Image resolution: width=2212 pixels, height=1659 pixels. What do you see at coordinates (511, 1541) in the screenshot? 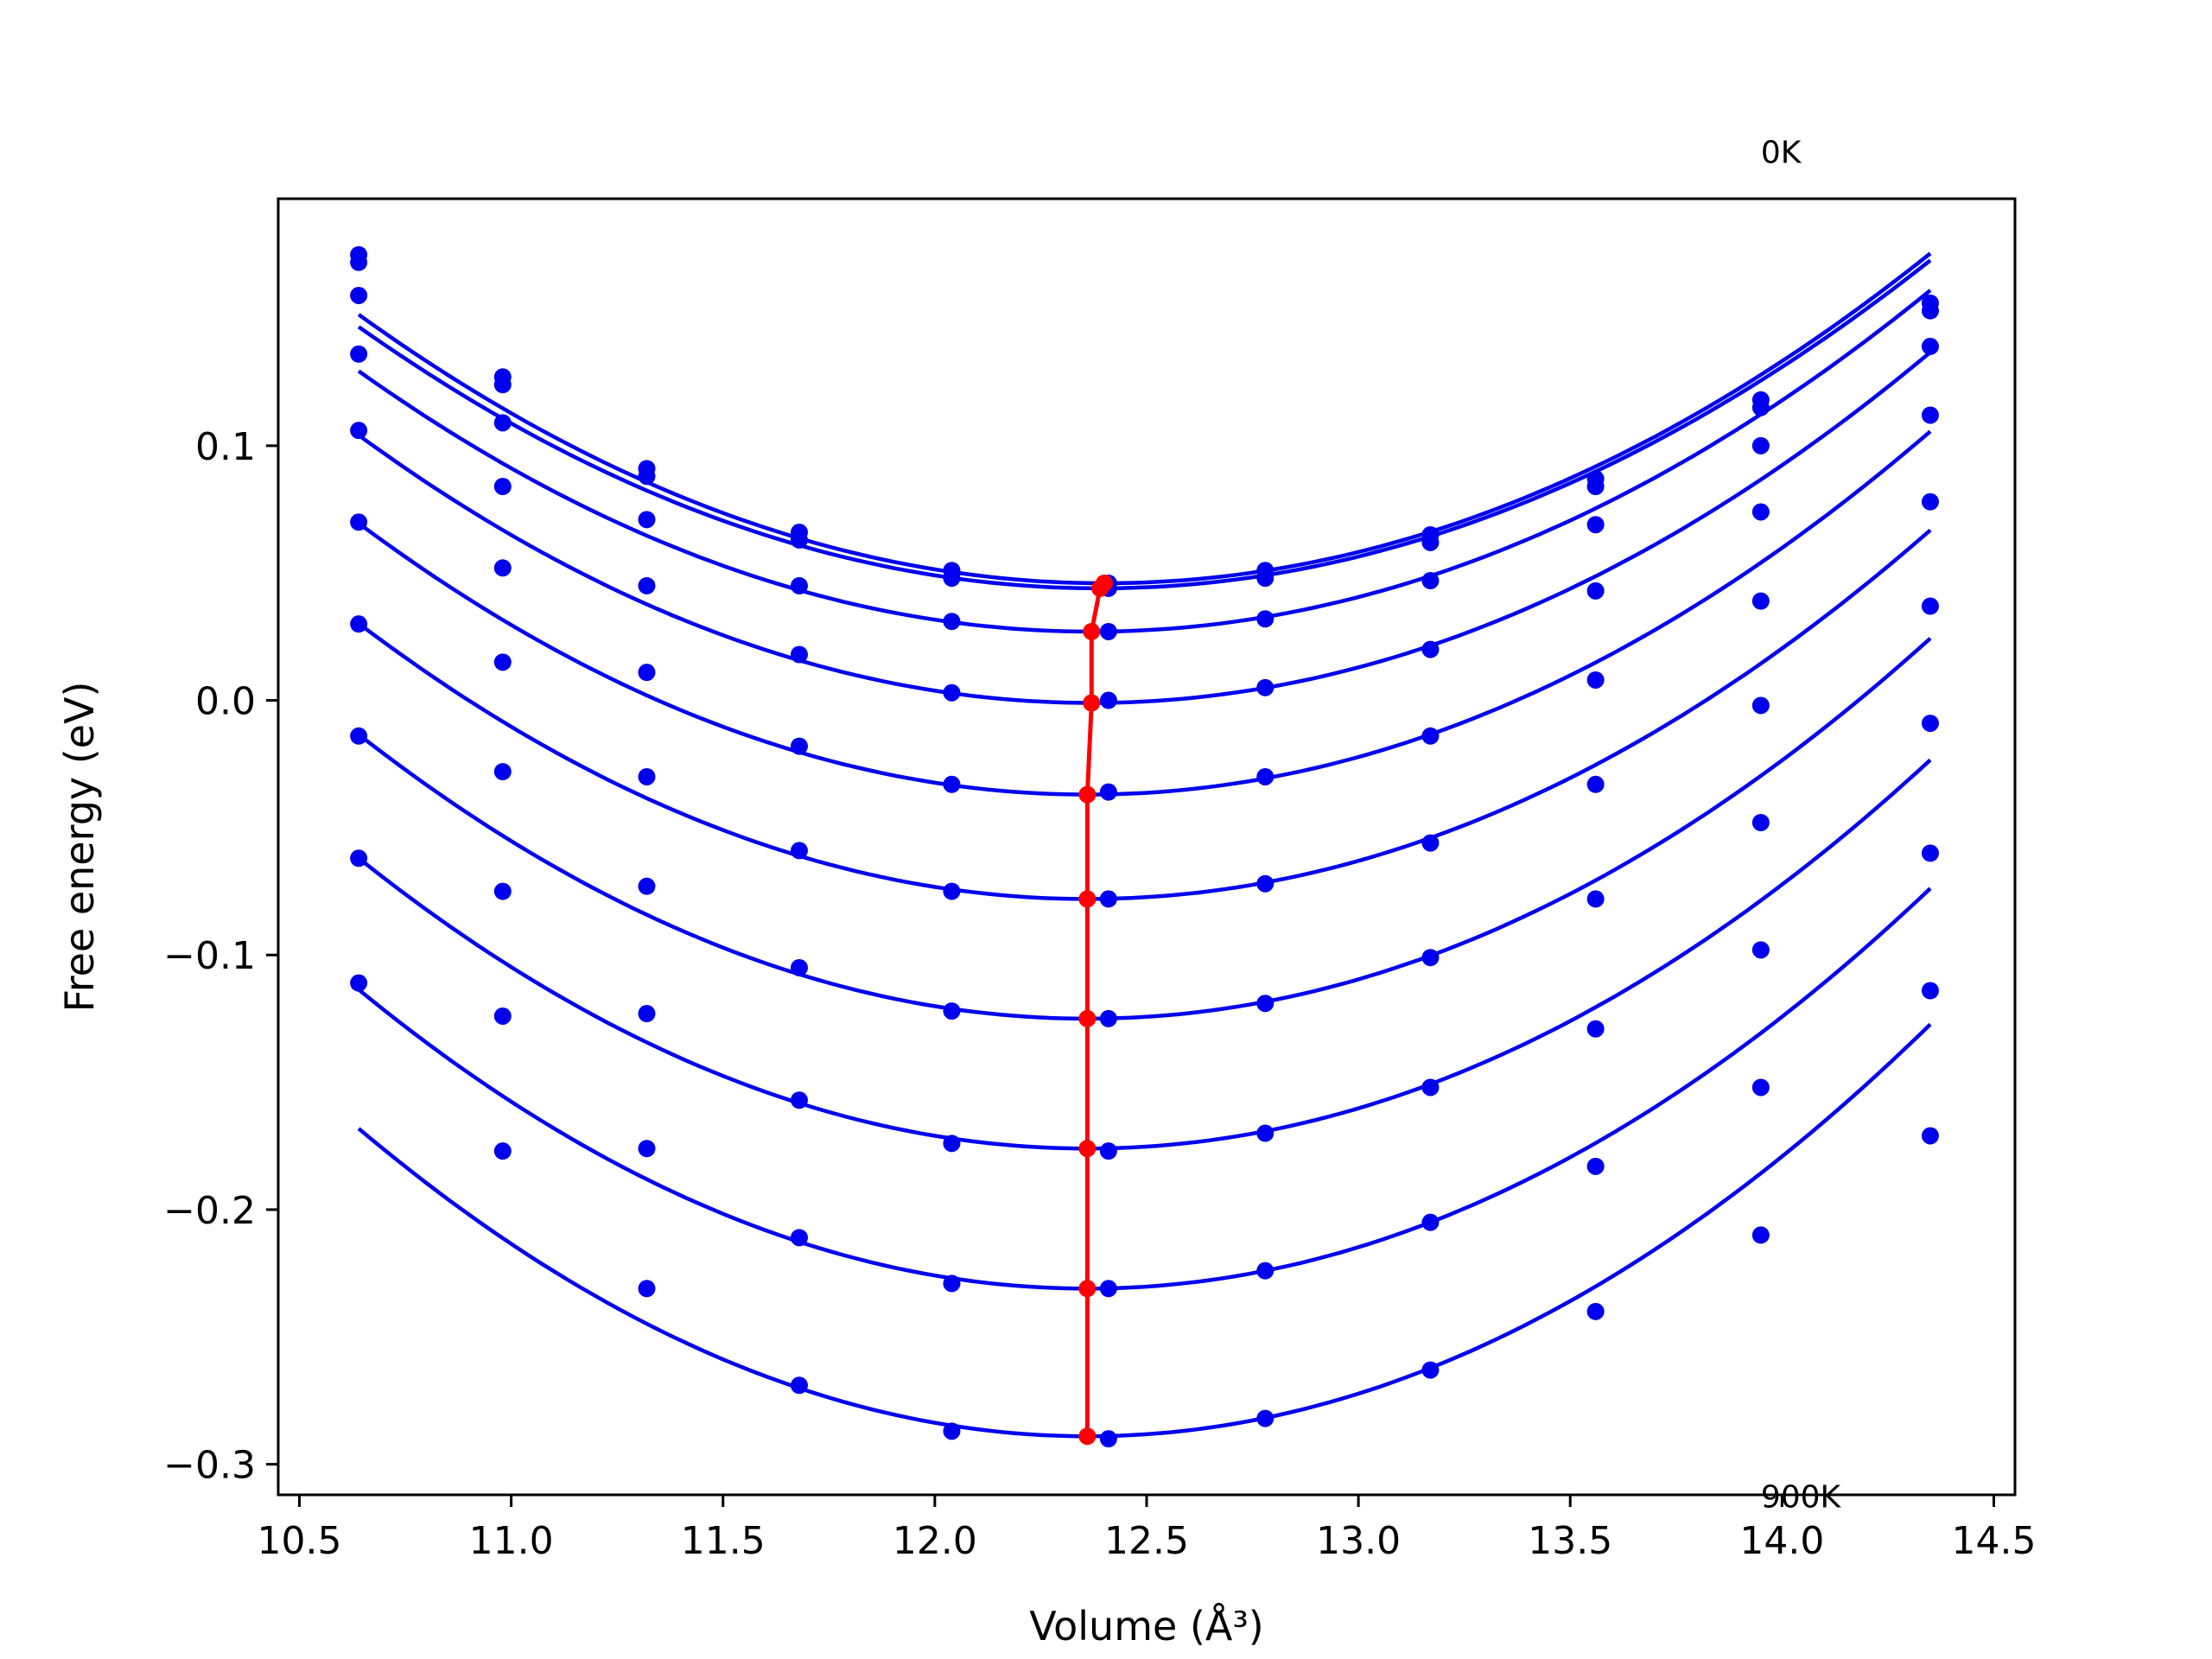
I see `x-tick-label: 11.0` at bounding box center [511, 1541].